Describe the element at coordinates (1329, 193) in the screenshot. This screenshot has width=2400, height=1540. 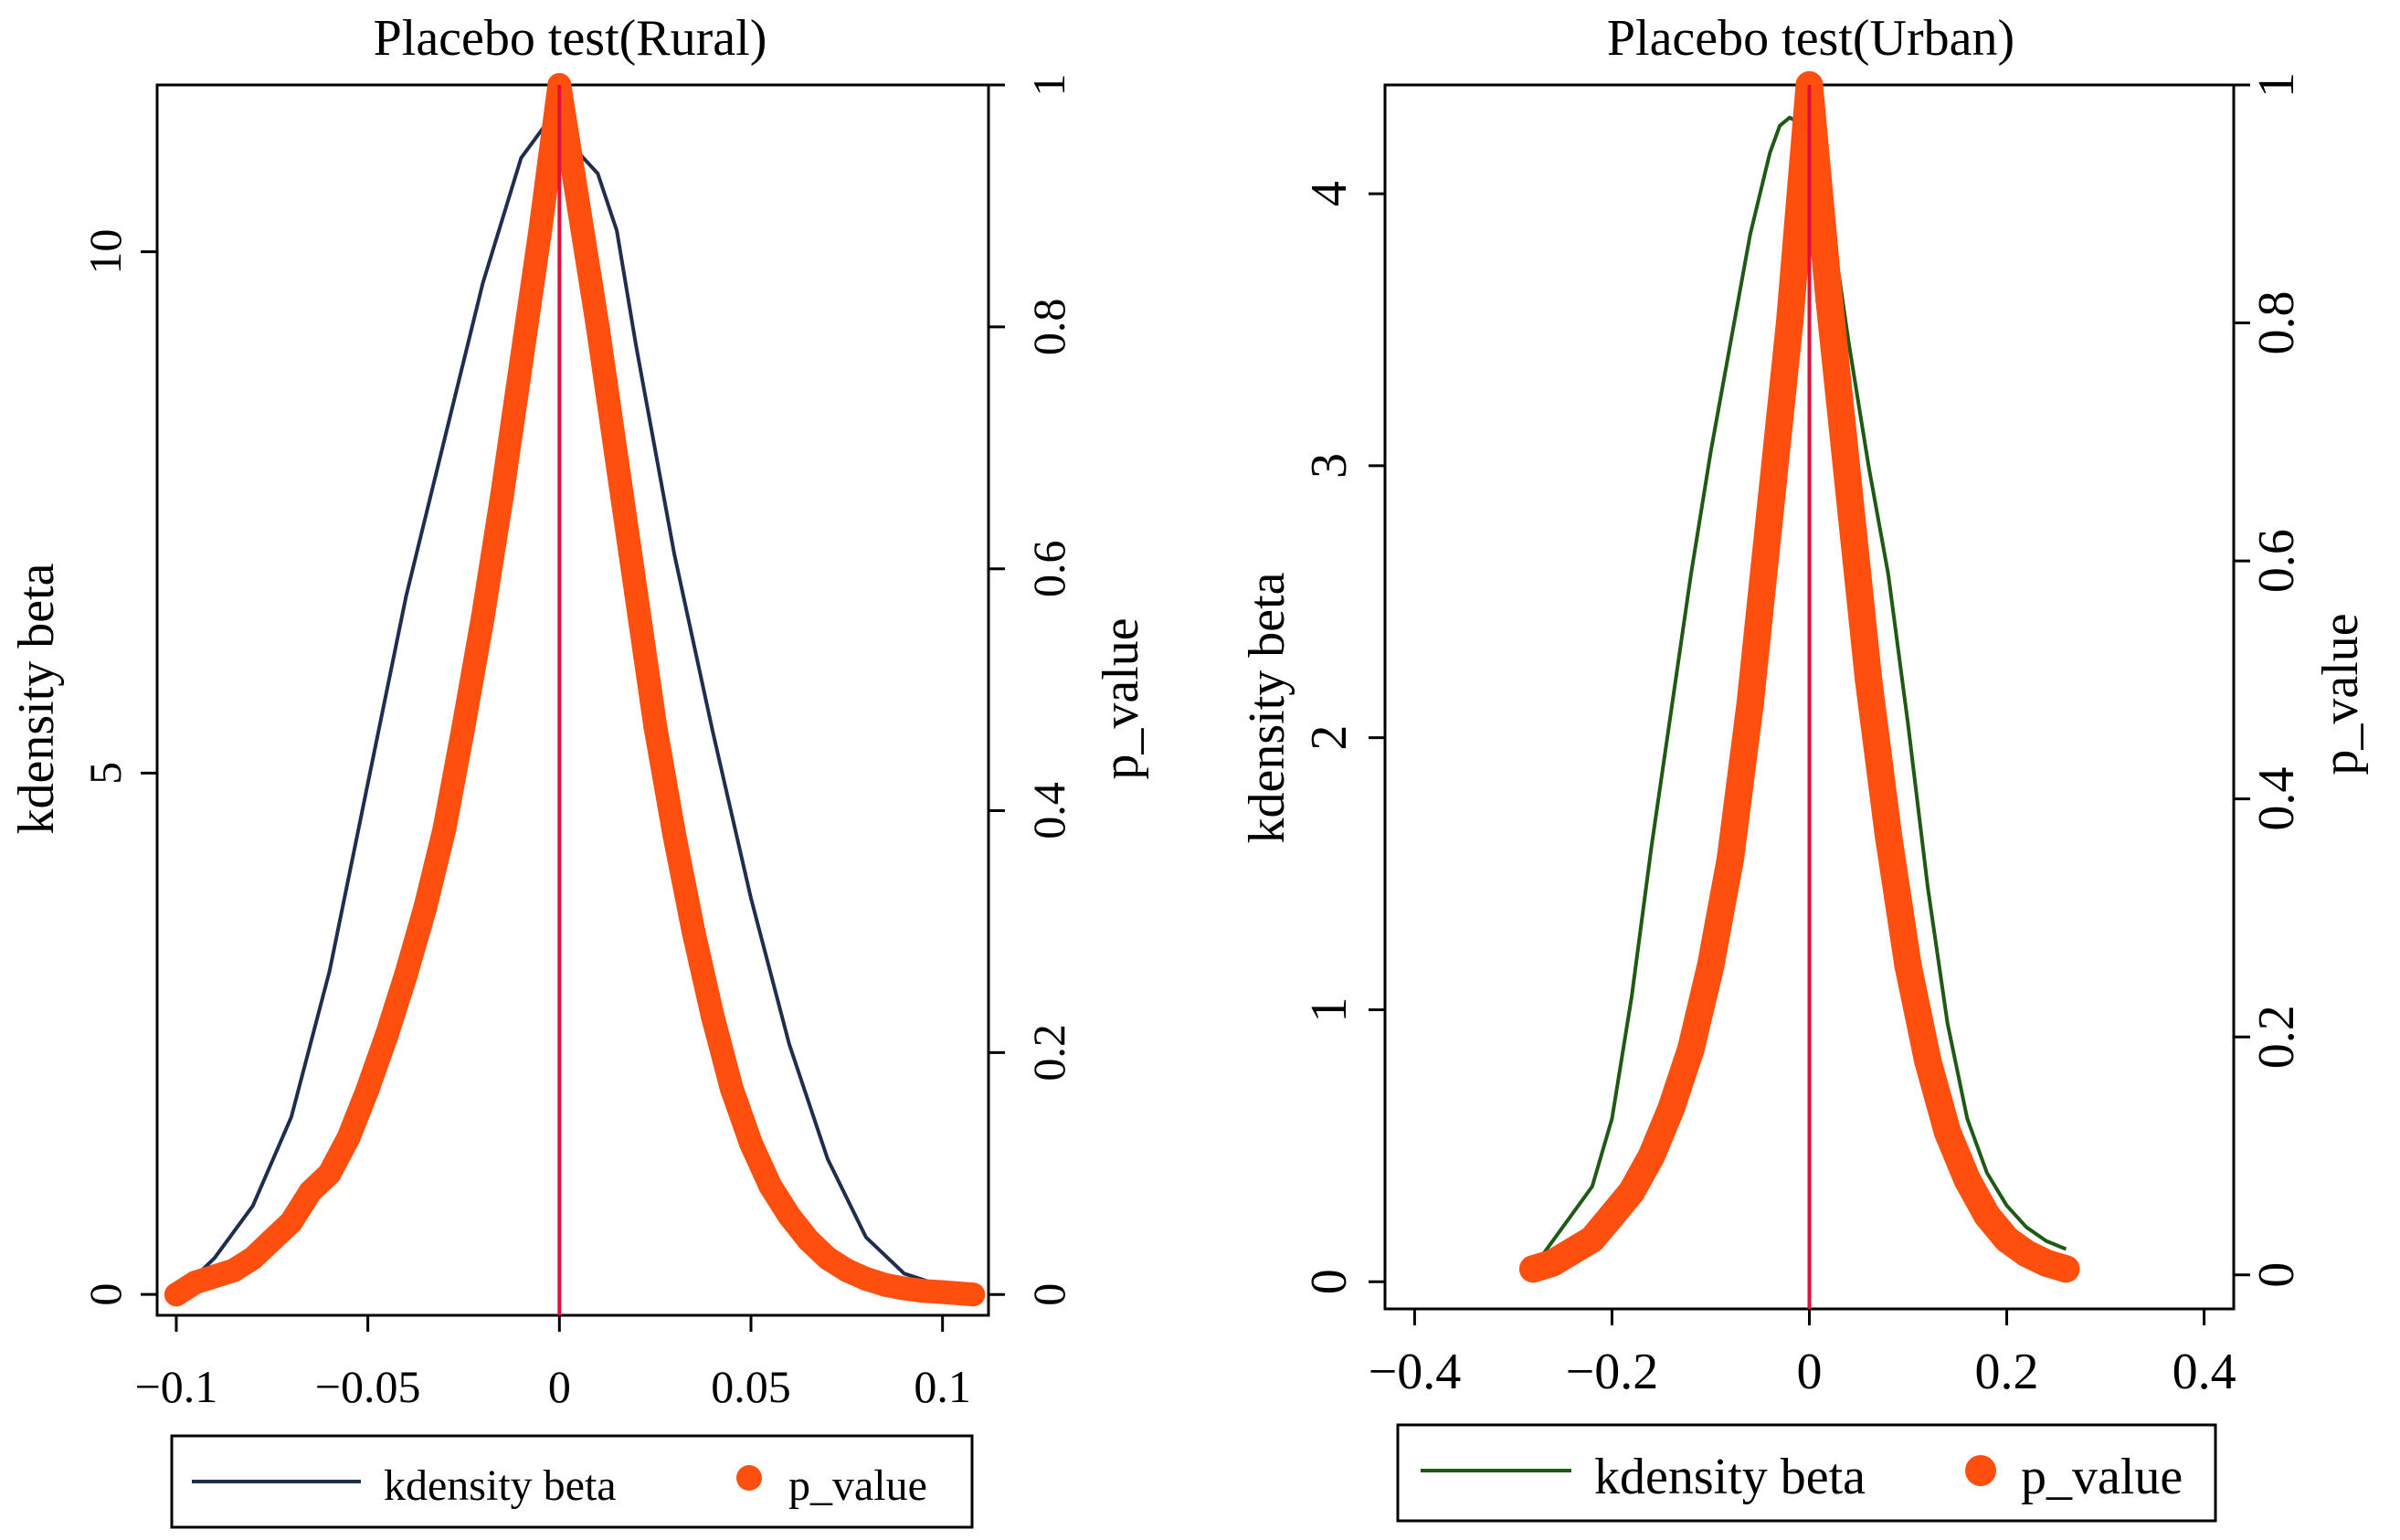
I see `y-left-tick-label: 4` at that location.